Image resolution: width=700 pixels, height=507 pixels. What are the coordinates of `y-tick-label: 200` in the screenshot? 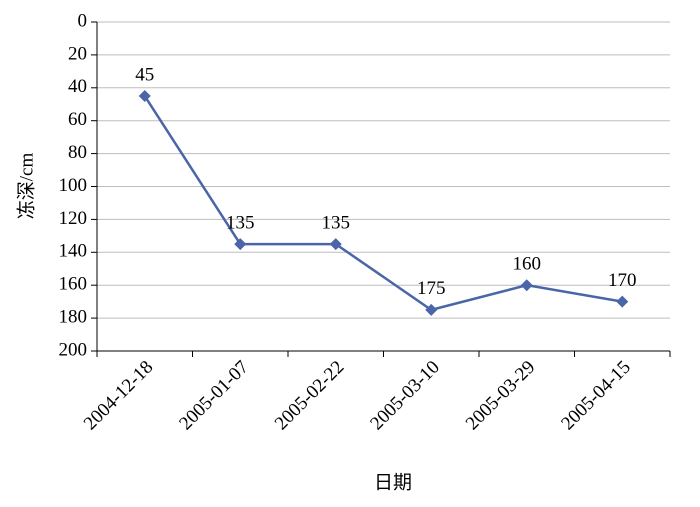 It's located at (73, 349).